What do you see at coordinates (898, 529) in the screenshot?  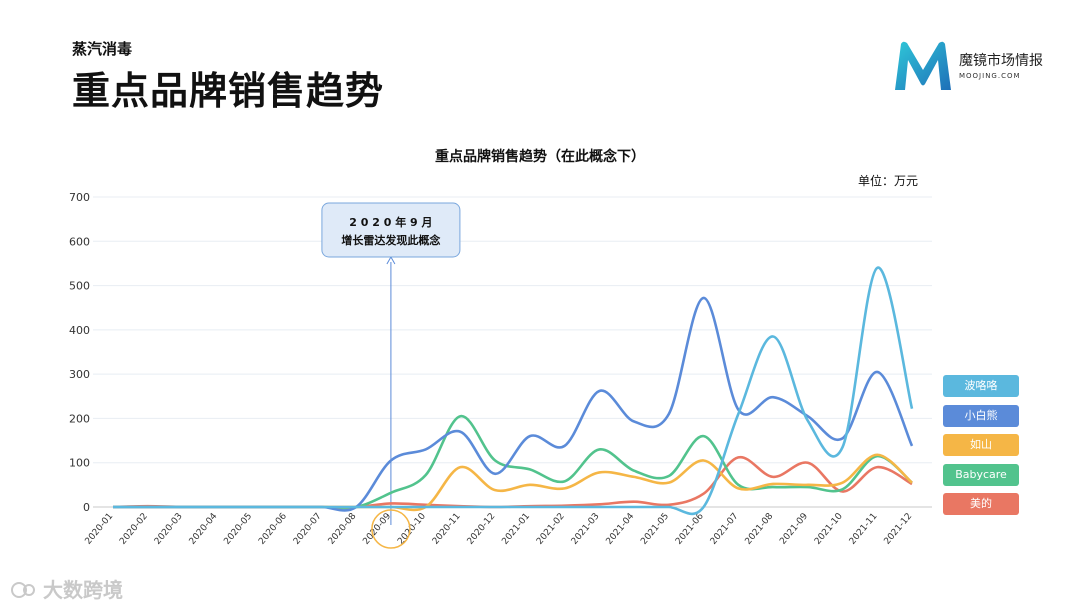 I see `x-tick-label: 2021-12` at bounding box center [898, 529].